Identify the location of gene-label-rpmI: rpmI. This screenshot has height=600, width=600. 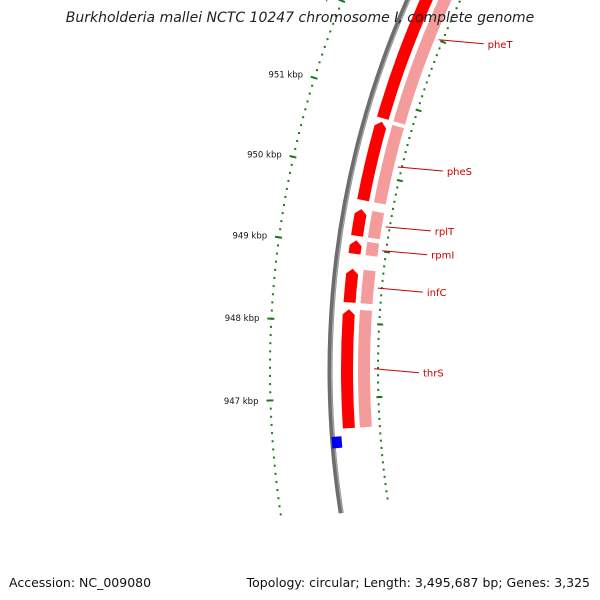
(442, 256).